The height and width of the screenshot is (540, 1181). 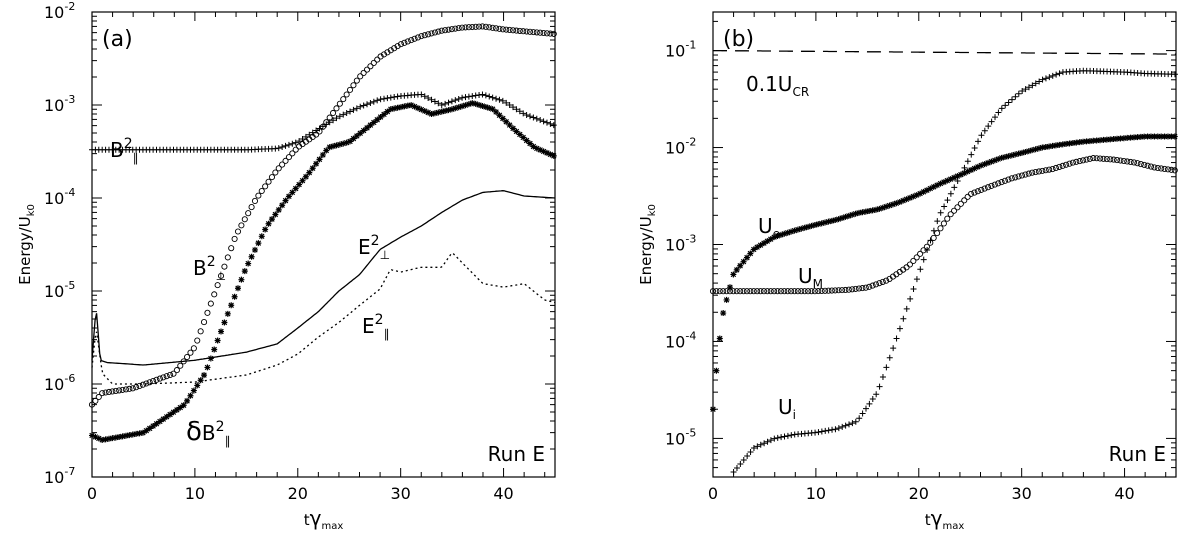 I want to click on x-tick-label: 40, so click(x=503, y=493).